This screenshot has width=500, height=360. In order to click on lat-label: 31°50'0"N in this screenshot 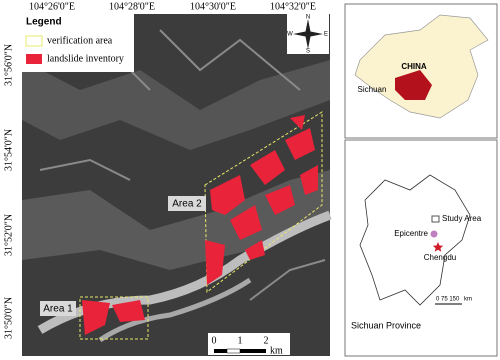, I will do `click(8, 318)`.